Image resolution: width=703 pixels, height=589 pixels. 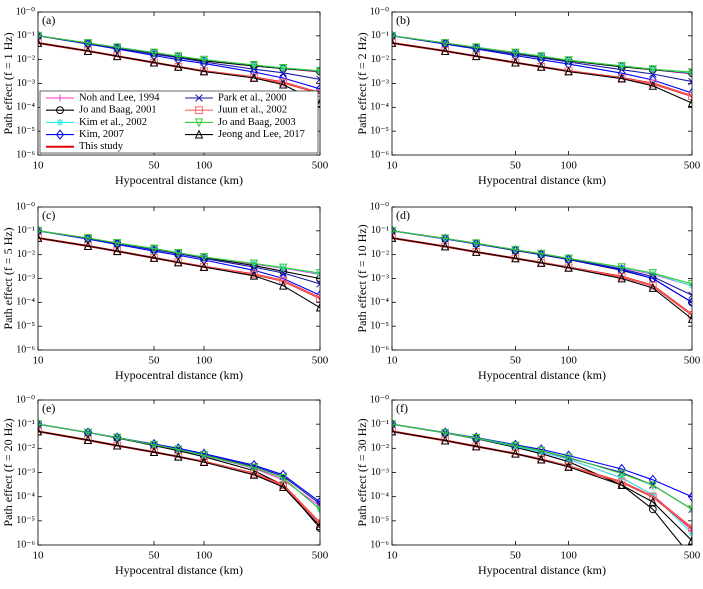 I want to click on x-tick-label: 10, so click(x=39, y=556).